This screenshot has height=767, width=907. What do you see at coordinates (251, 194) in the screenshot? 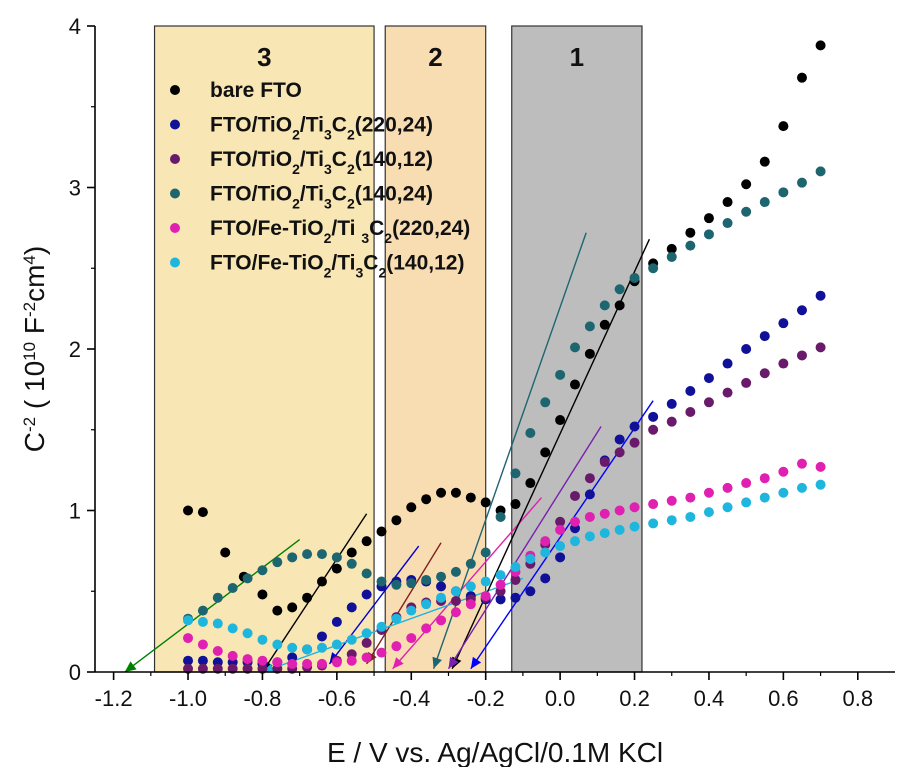
I see `legend-text-part: FTO/TiO` at bounding box center [251, 194].